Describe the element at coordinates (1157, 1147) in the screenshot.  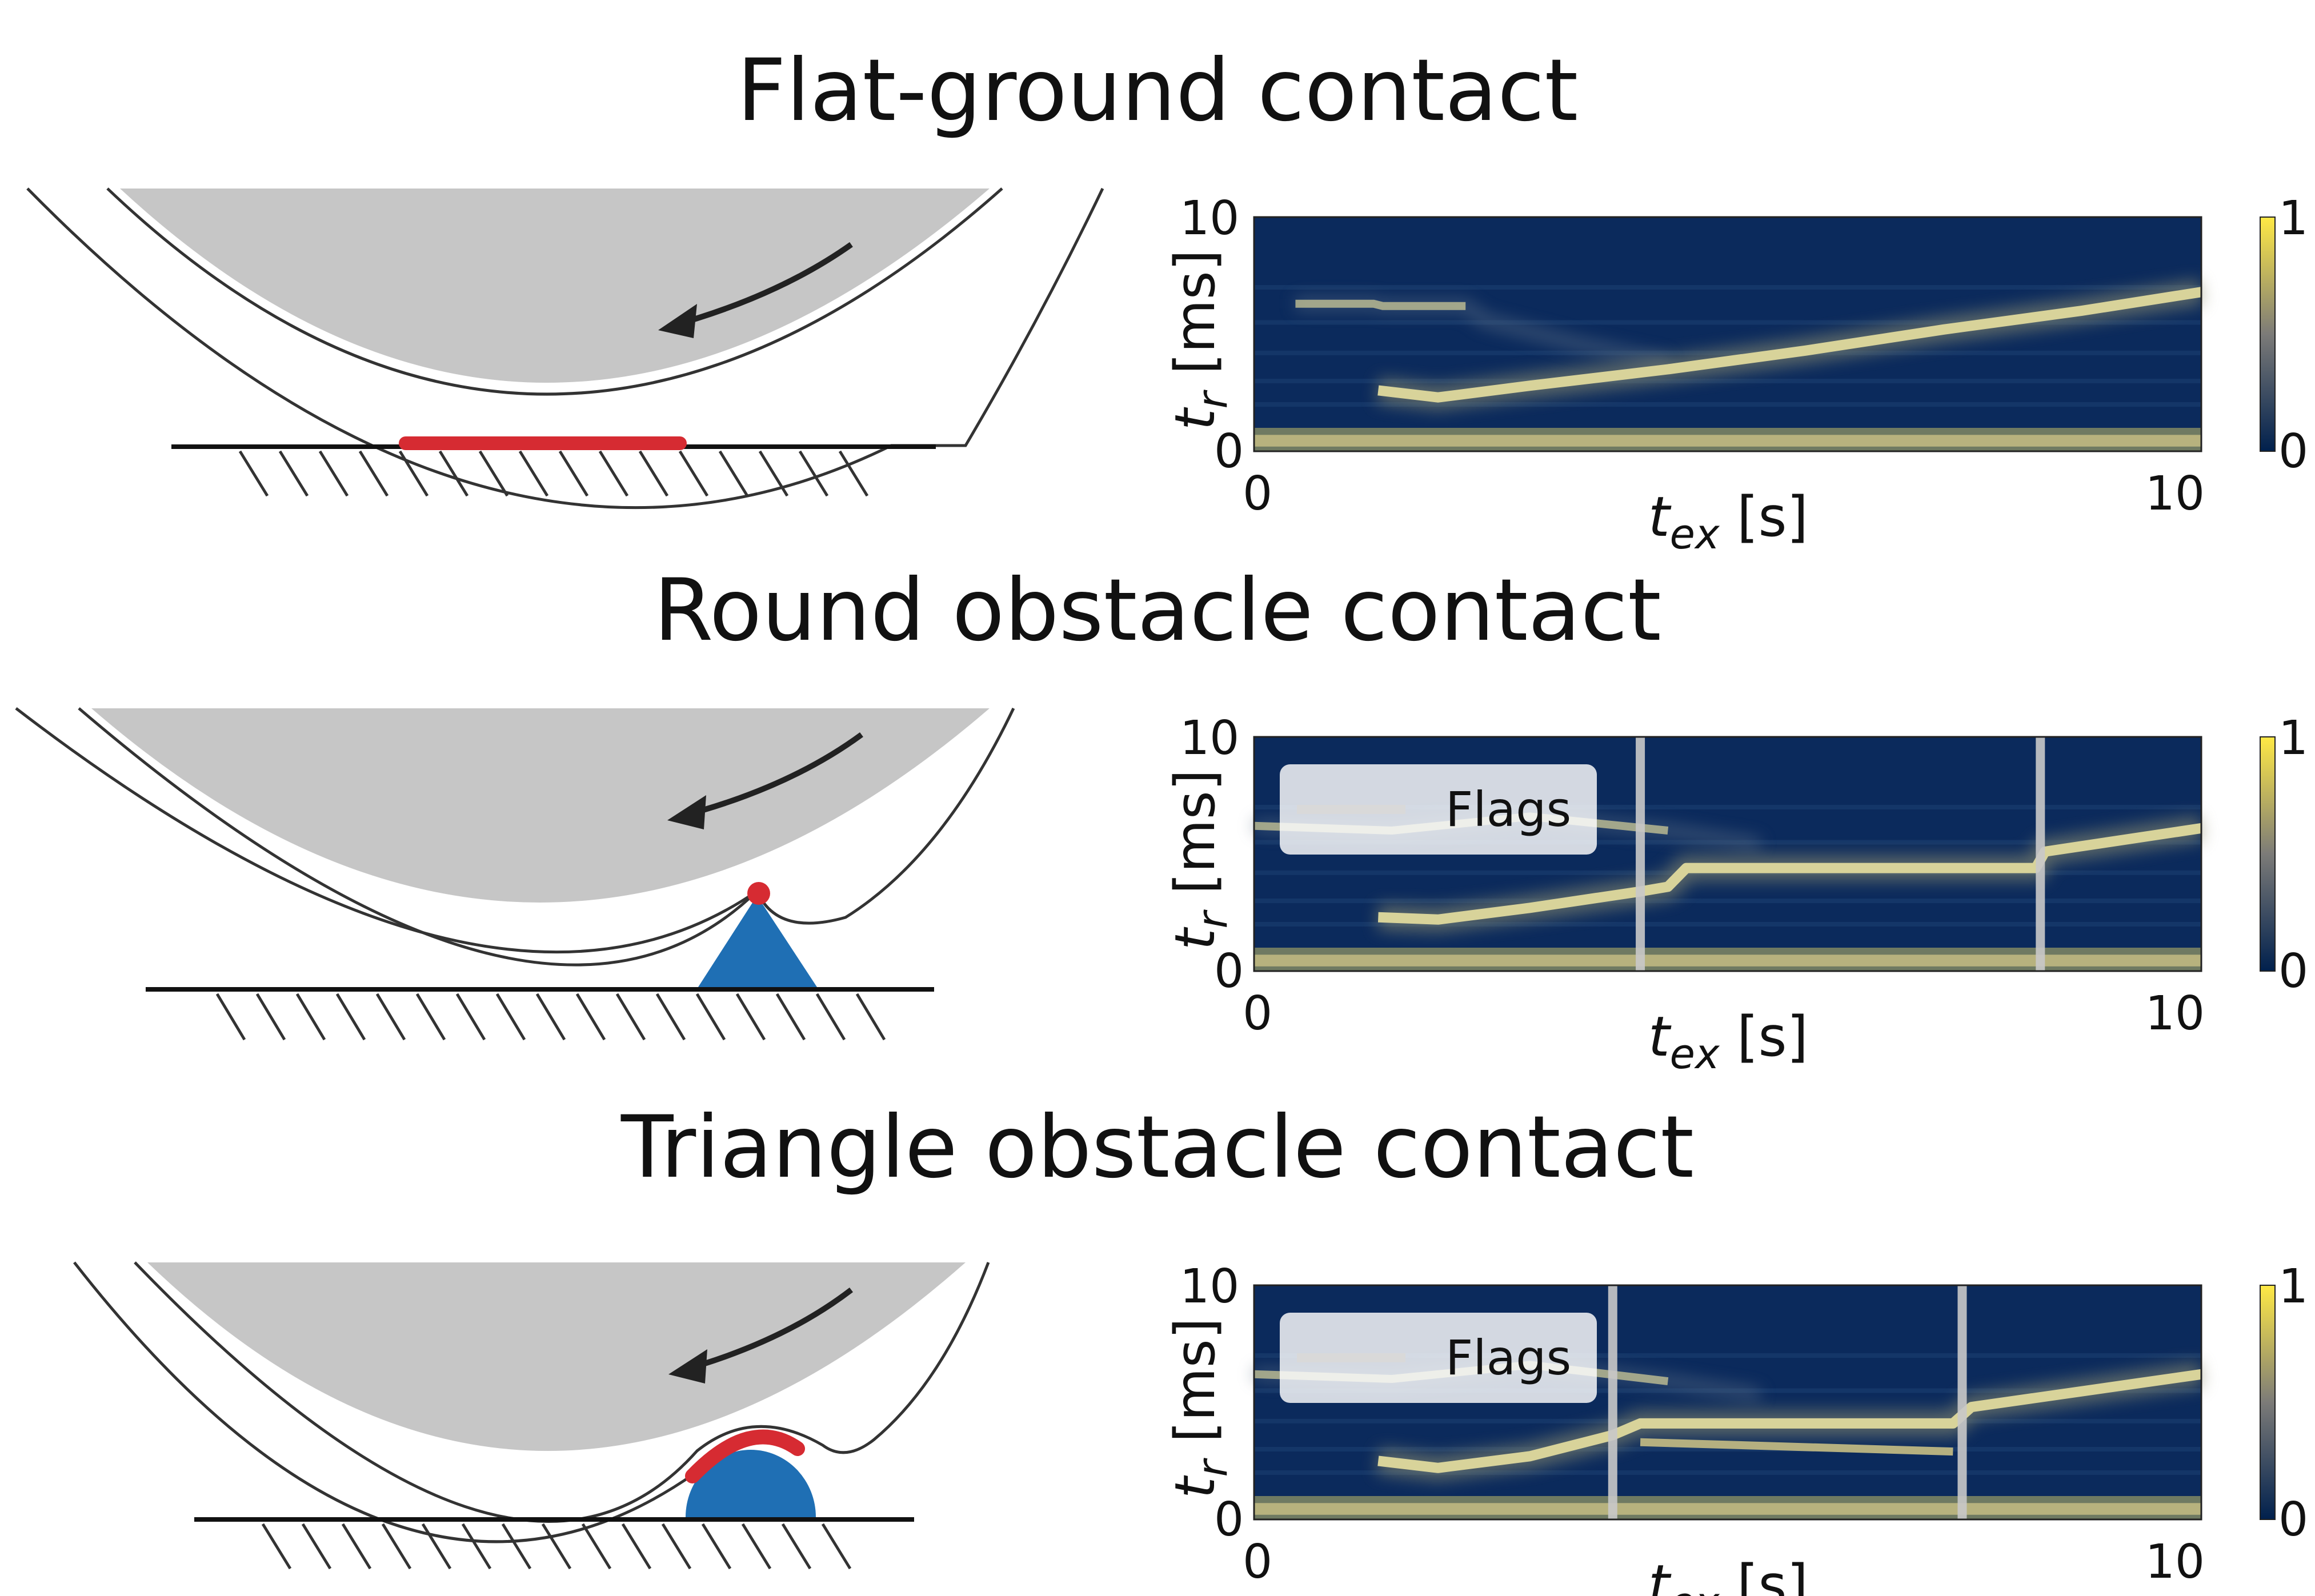
I see `panel-title-triangle: Triangle obstacle contact` at that location.